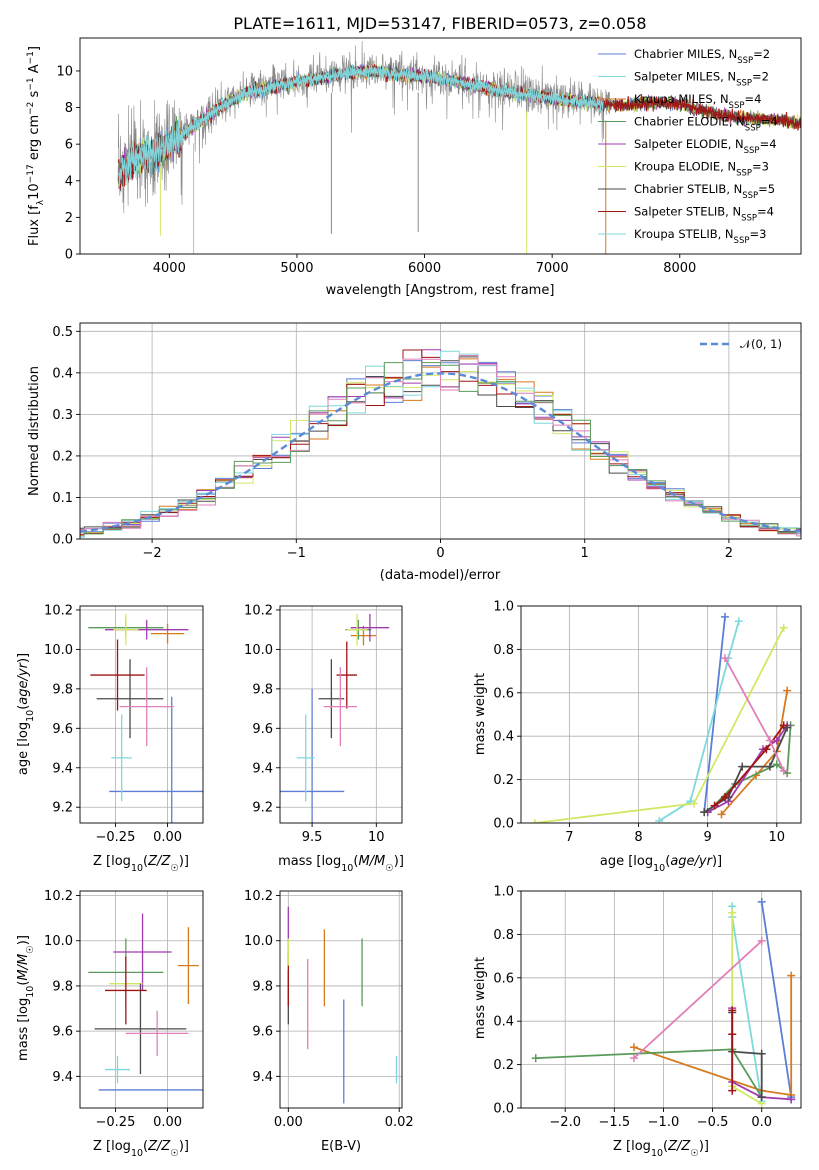 This screenshot has width=819, height=1170. Describe the element at coordinates (312, 837) in the screenshot. I see `x-tick-label: 9.5` at that location.